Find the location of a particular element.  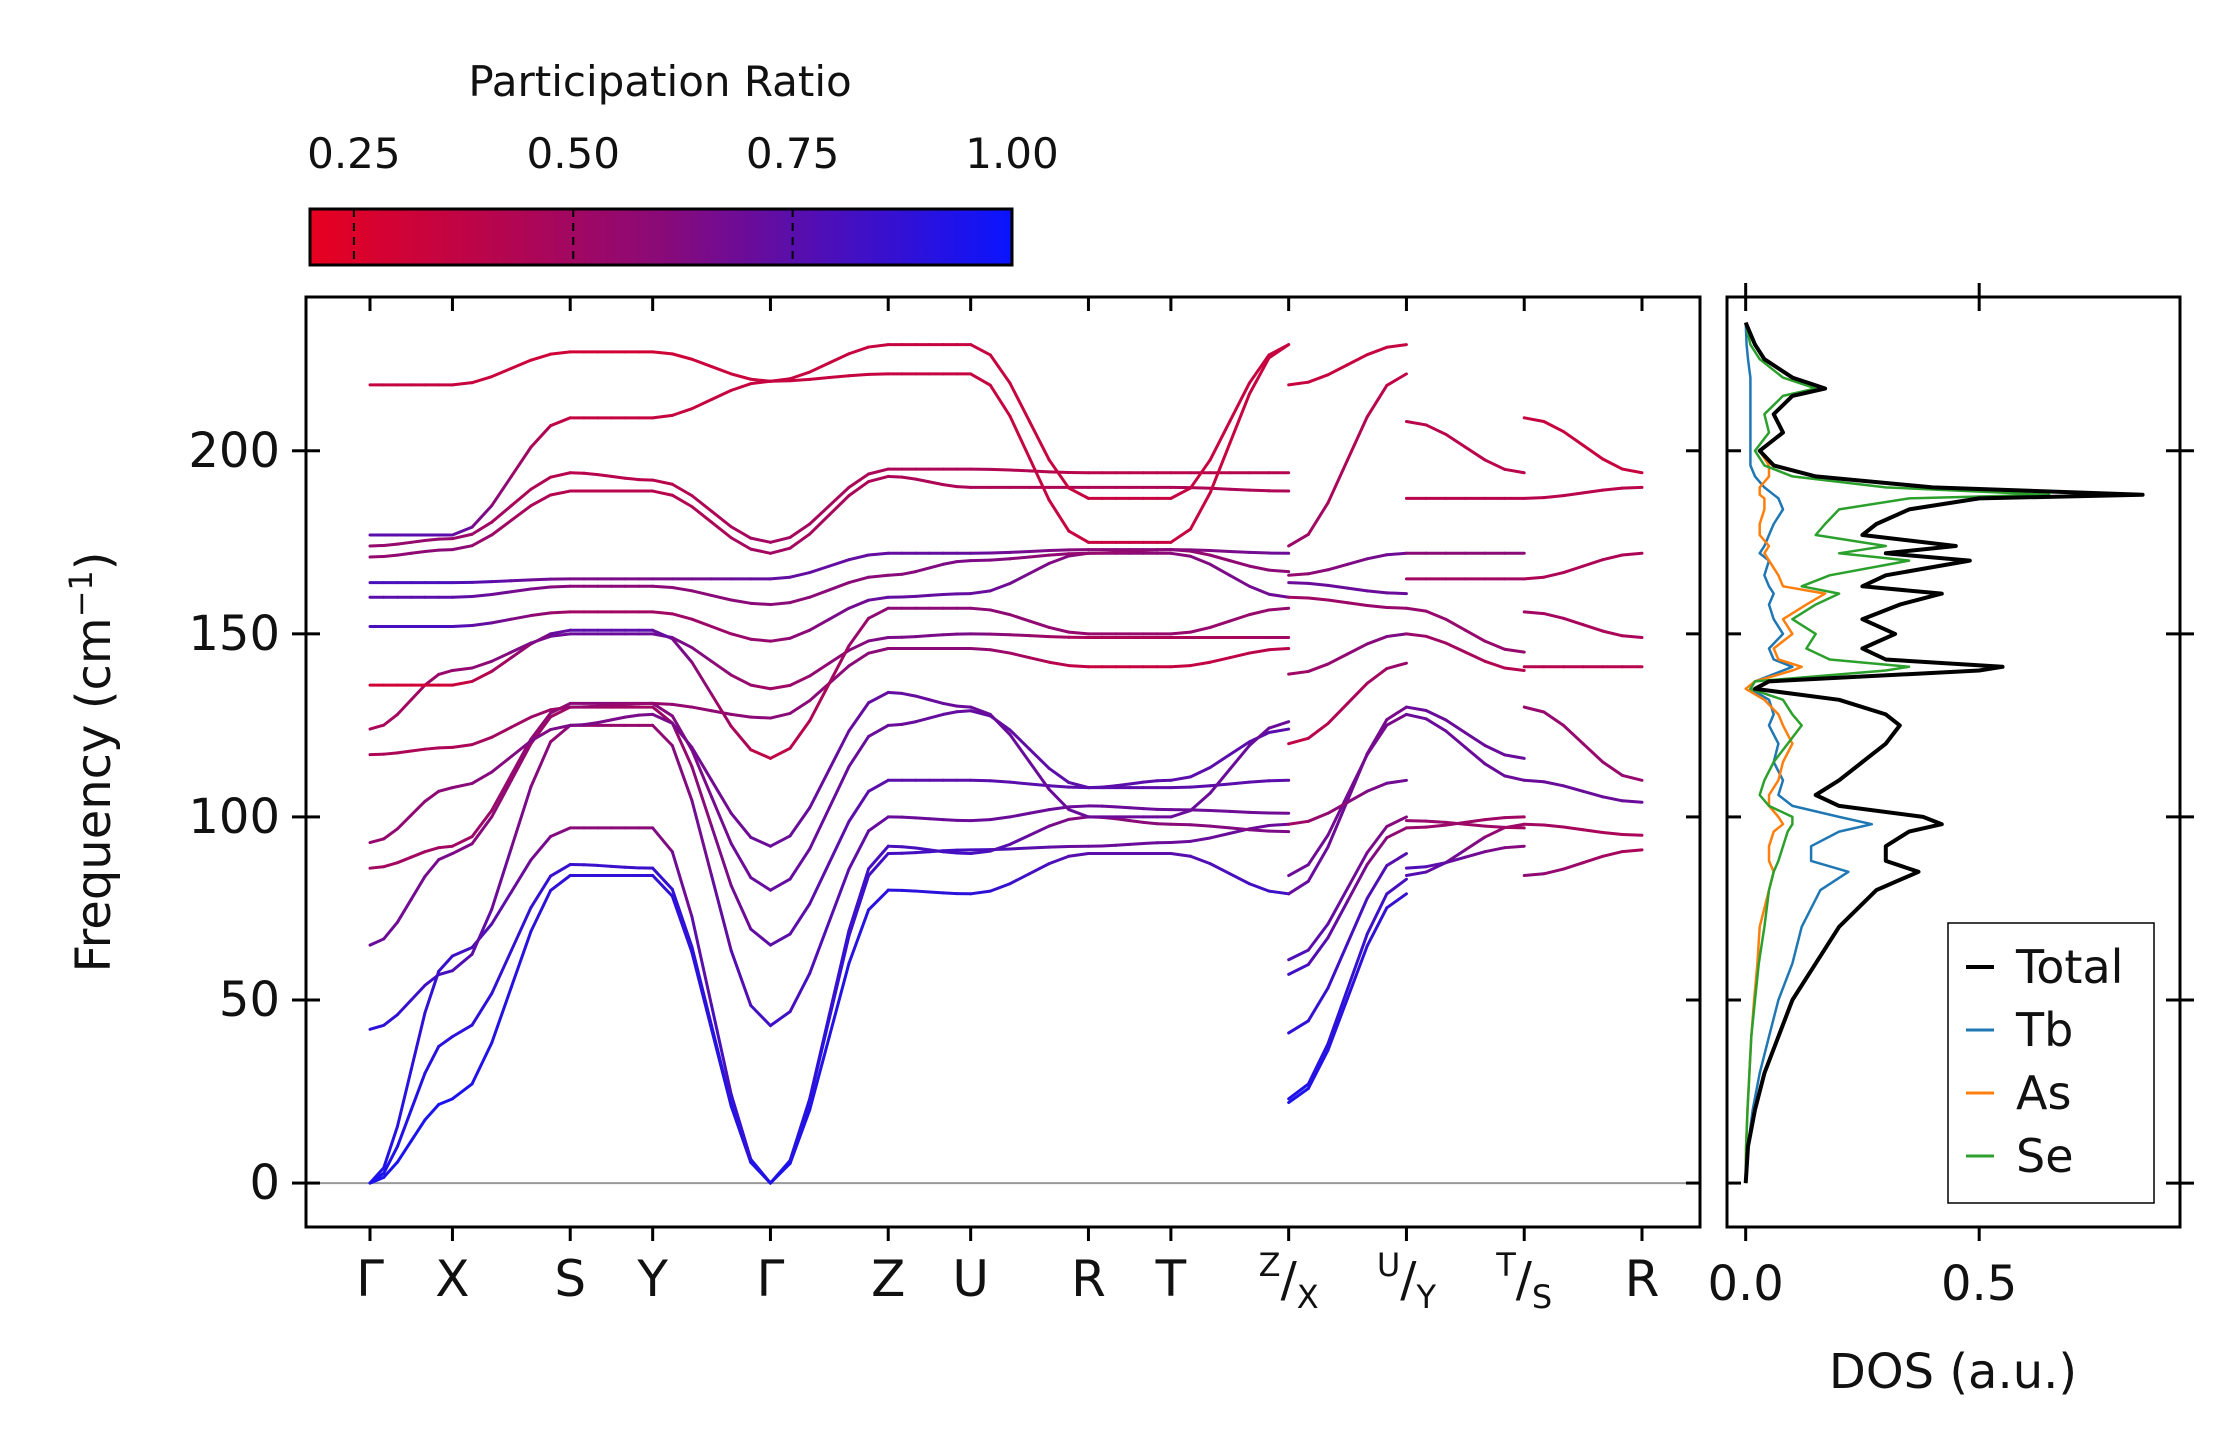

k-point-label-sub: Y is located at coordinates (1425, 1297).